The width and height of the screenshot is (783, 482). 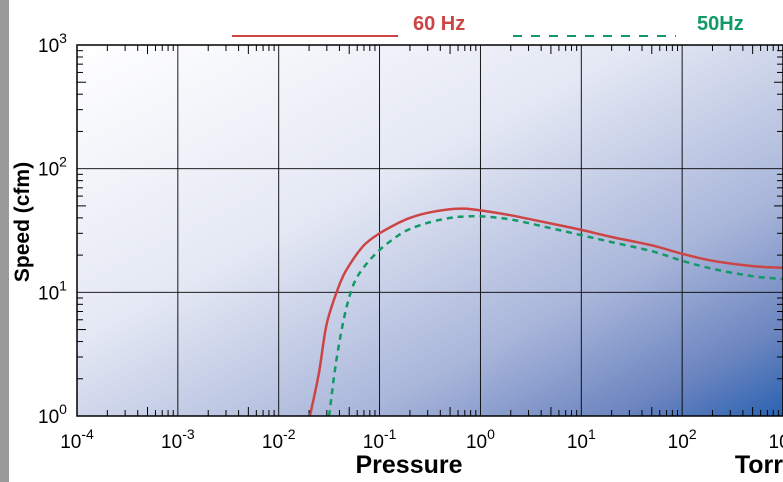 I want to click on x-tick-label: 10⁻², so click(x=279, y=439).